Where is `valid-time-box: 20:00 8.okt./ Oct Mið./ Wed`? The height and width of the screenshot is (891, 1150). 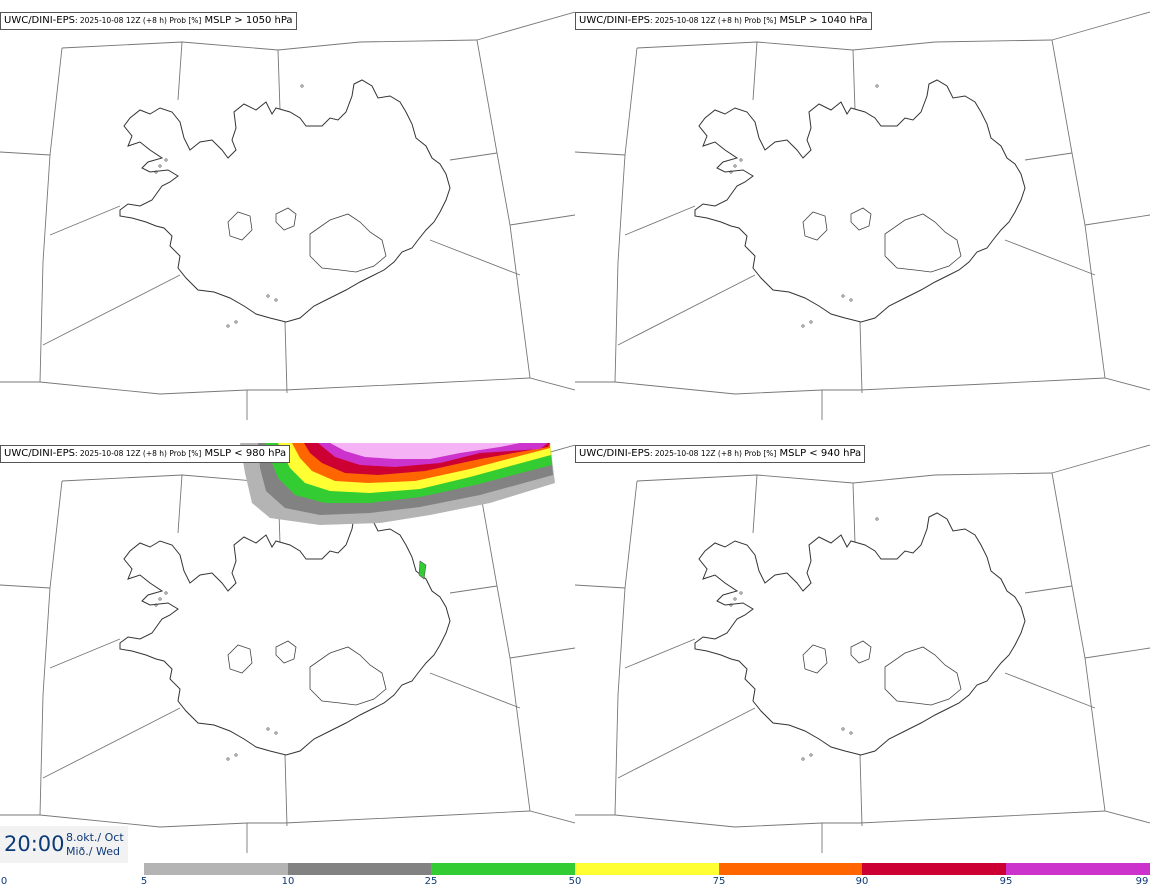 valid-time-box: 20:00 8.okt./ Oct Mið./ Wed is located at coordinates (64, 844).